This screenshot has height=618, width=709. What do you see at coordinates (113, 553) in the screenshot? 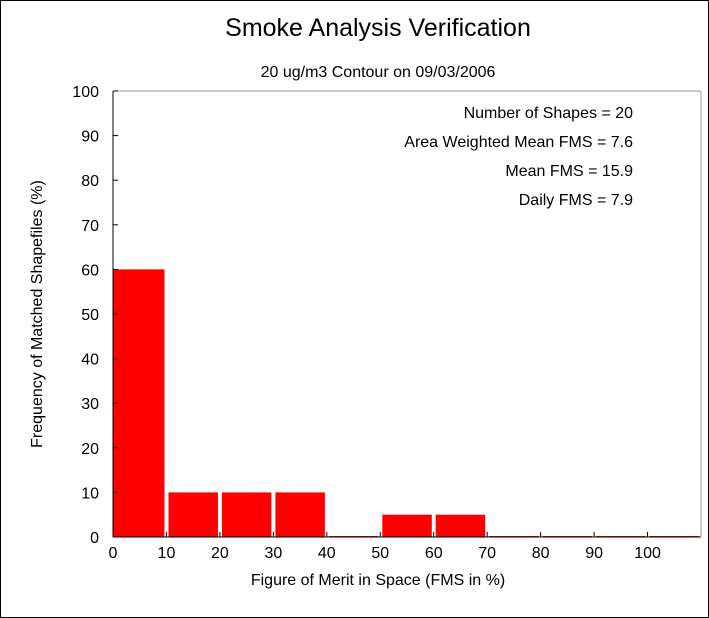
I see `x-tick-label: 0` at bounding box center [113, 553].